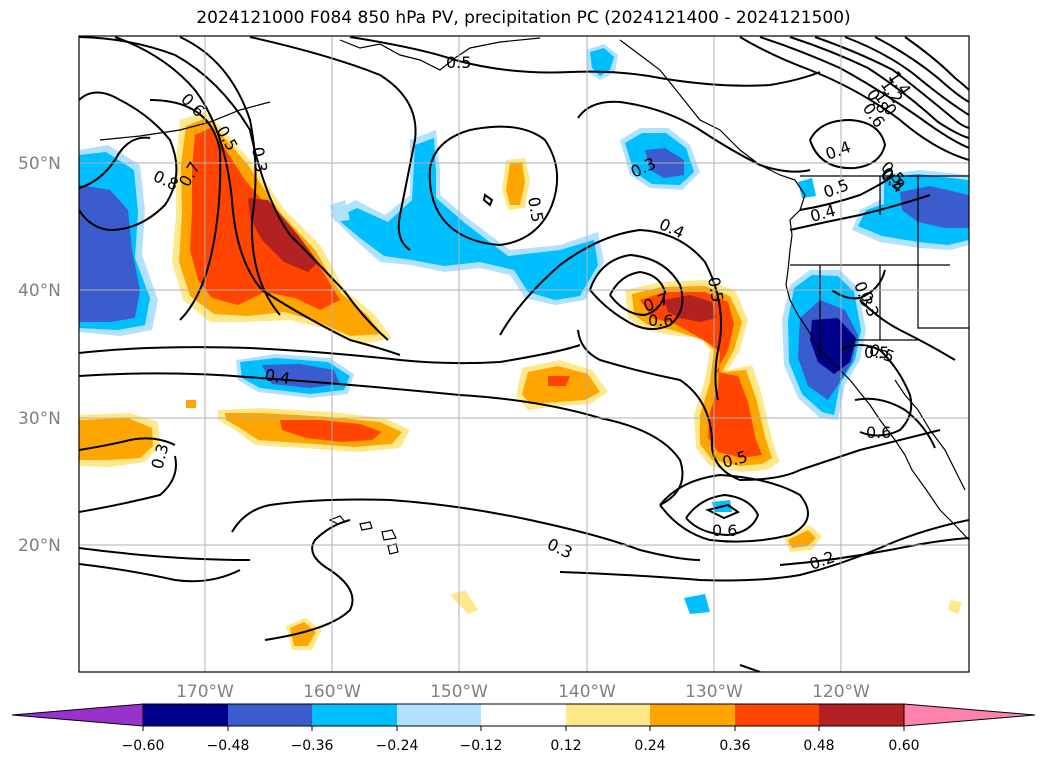 The height and width of the screenshot is (765, 1047). I want to click on lon-label: 140°W, so click(587, 692).